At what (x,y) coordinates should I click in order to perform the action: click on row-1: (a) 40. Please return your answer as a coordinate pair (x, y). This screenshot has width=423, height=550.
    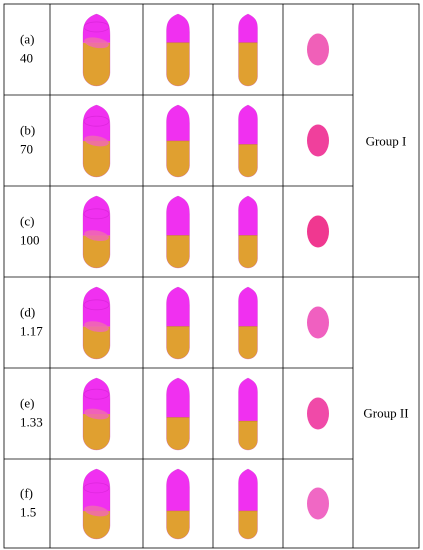
    Looking at the image, I should click on (174, 50).